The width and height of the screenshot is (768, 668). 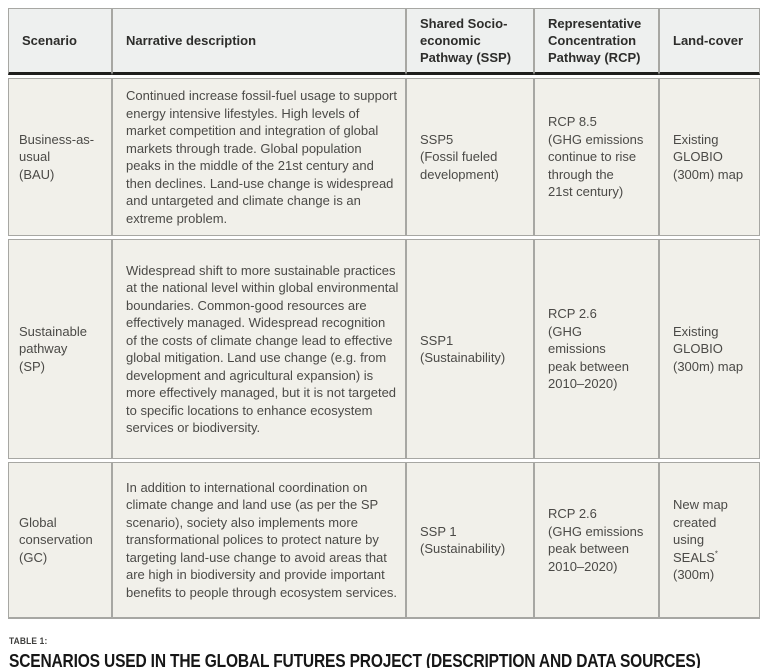 I want to click on gc-ssp-note: (Sustainability), so click(x=463, y=548).